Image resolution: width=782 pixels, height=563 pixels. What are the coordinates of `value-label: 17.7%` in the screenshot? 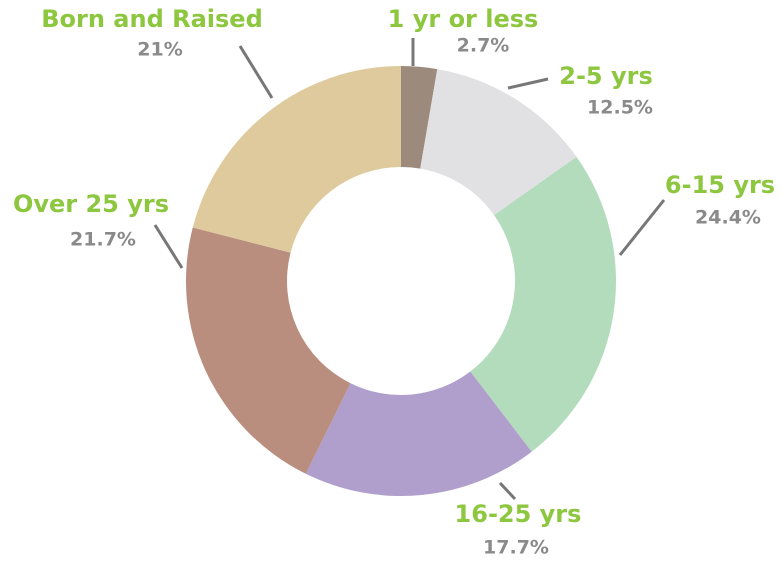 It's located at (516, 548).